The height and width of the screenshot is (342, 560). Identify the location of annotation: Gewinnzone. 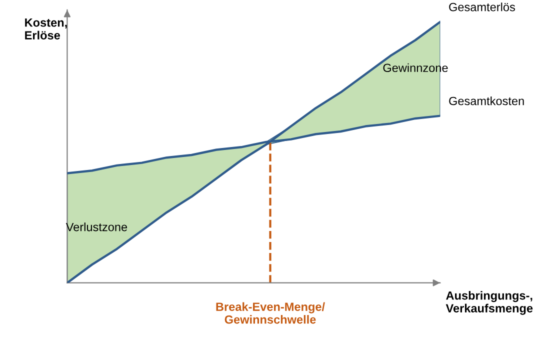
(415, 67).